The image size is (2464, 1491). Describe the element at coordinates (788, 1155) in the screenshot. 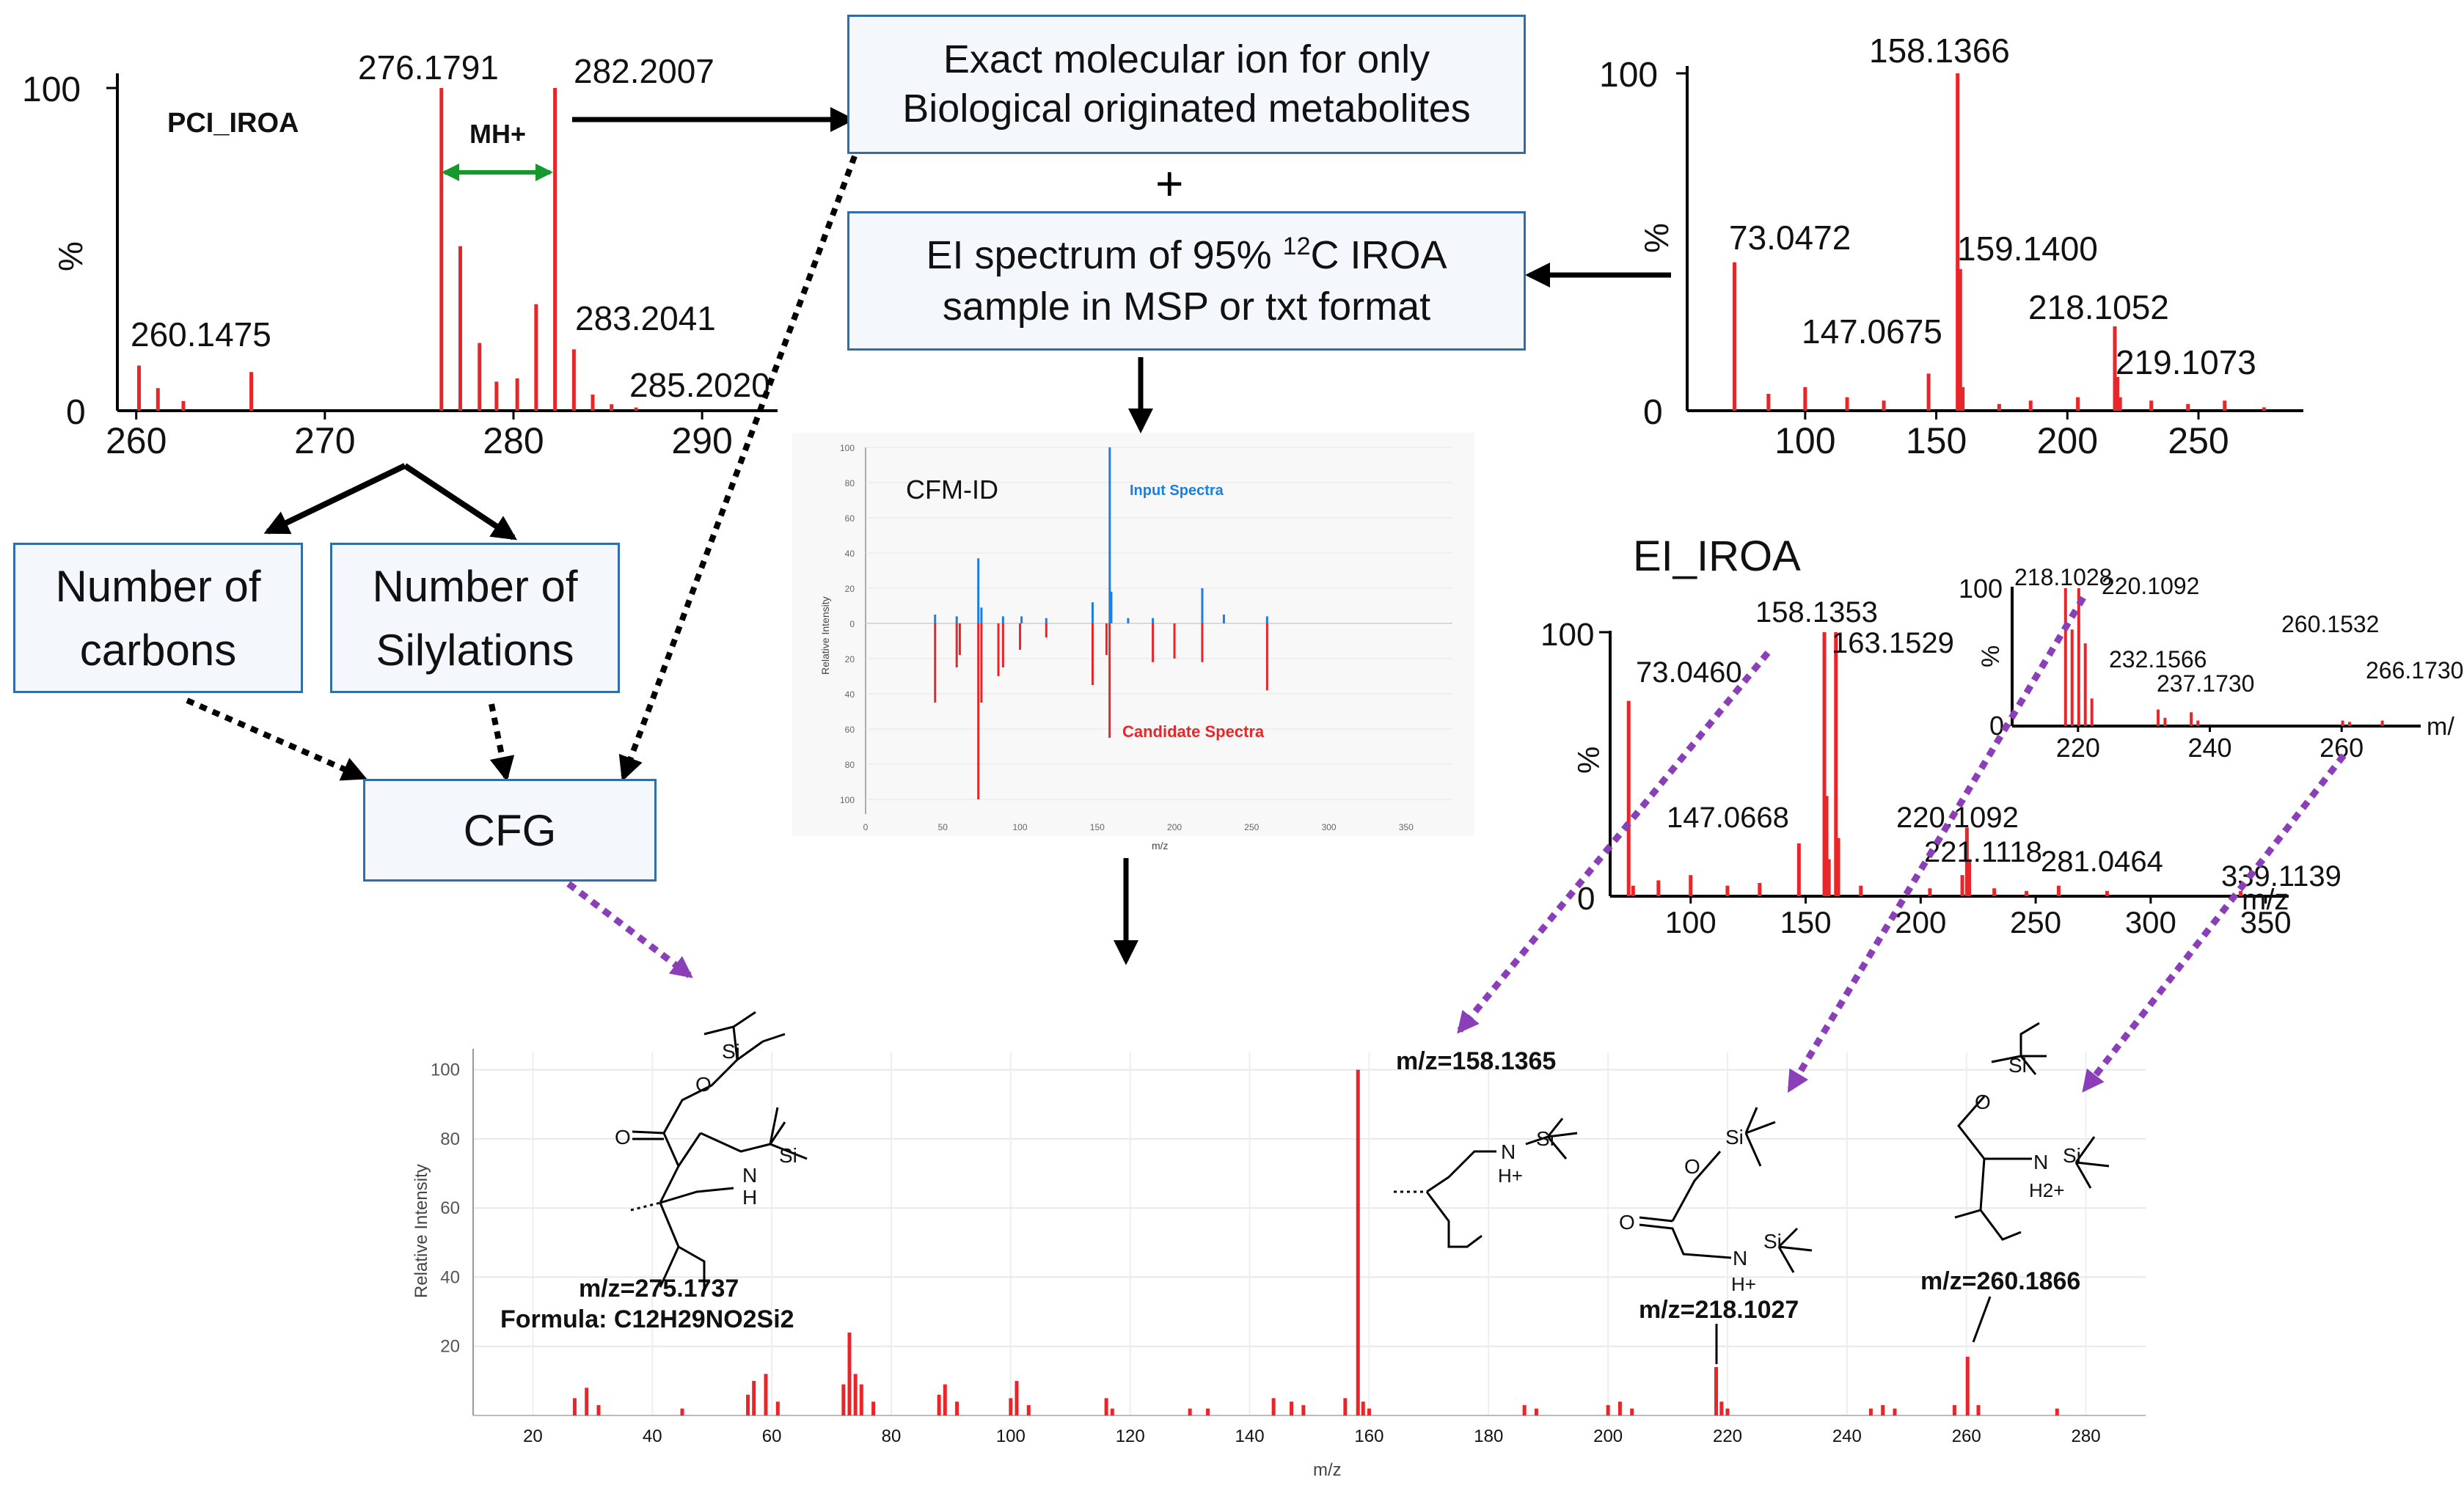

I see `mol1-si2: Si` at that location.